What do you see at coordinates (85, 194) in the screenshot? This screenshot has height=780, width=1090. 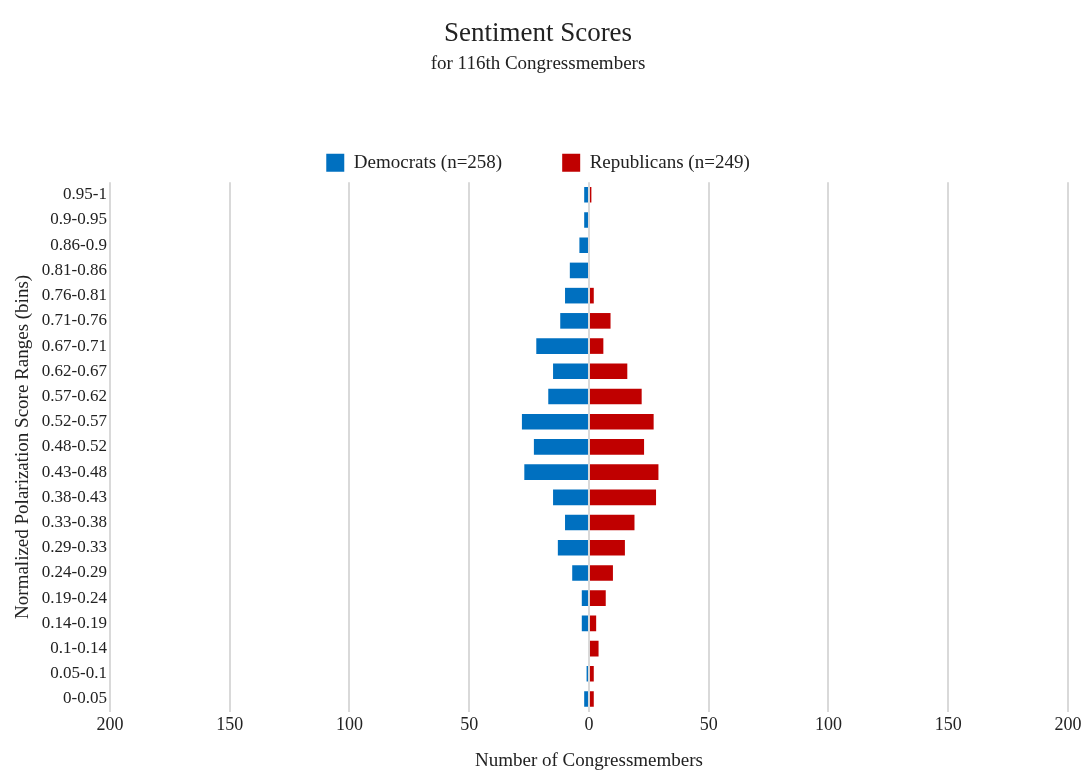 I see `y-tick-label: 0.95-1` at bounding box center [85, 194].